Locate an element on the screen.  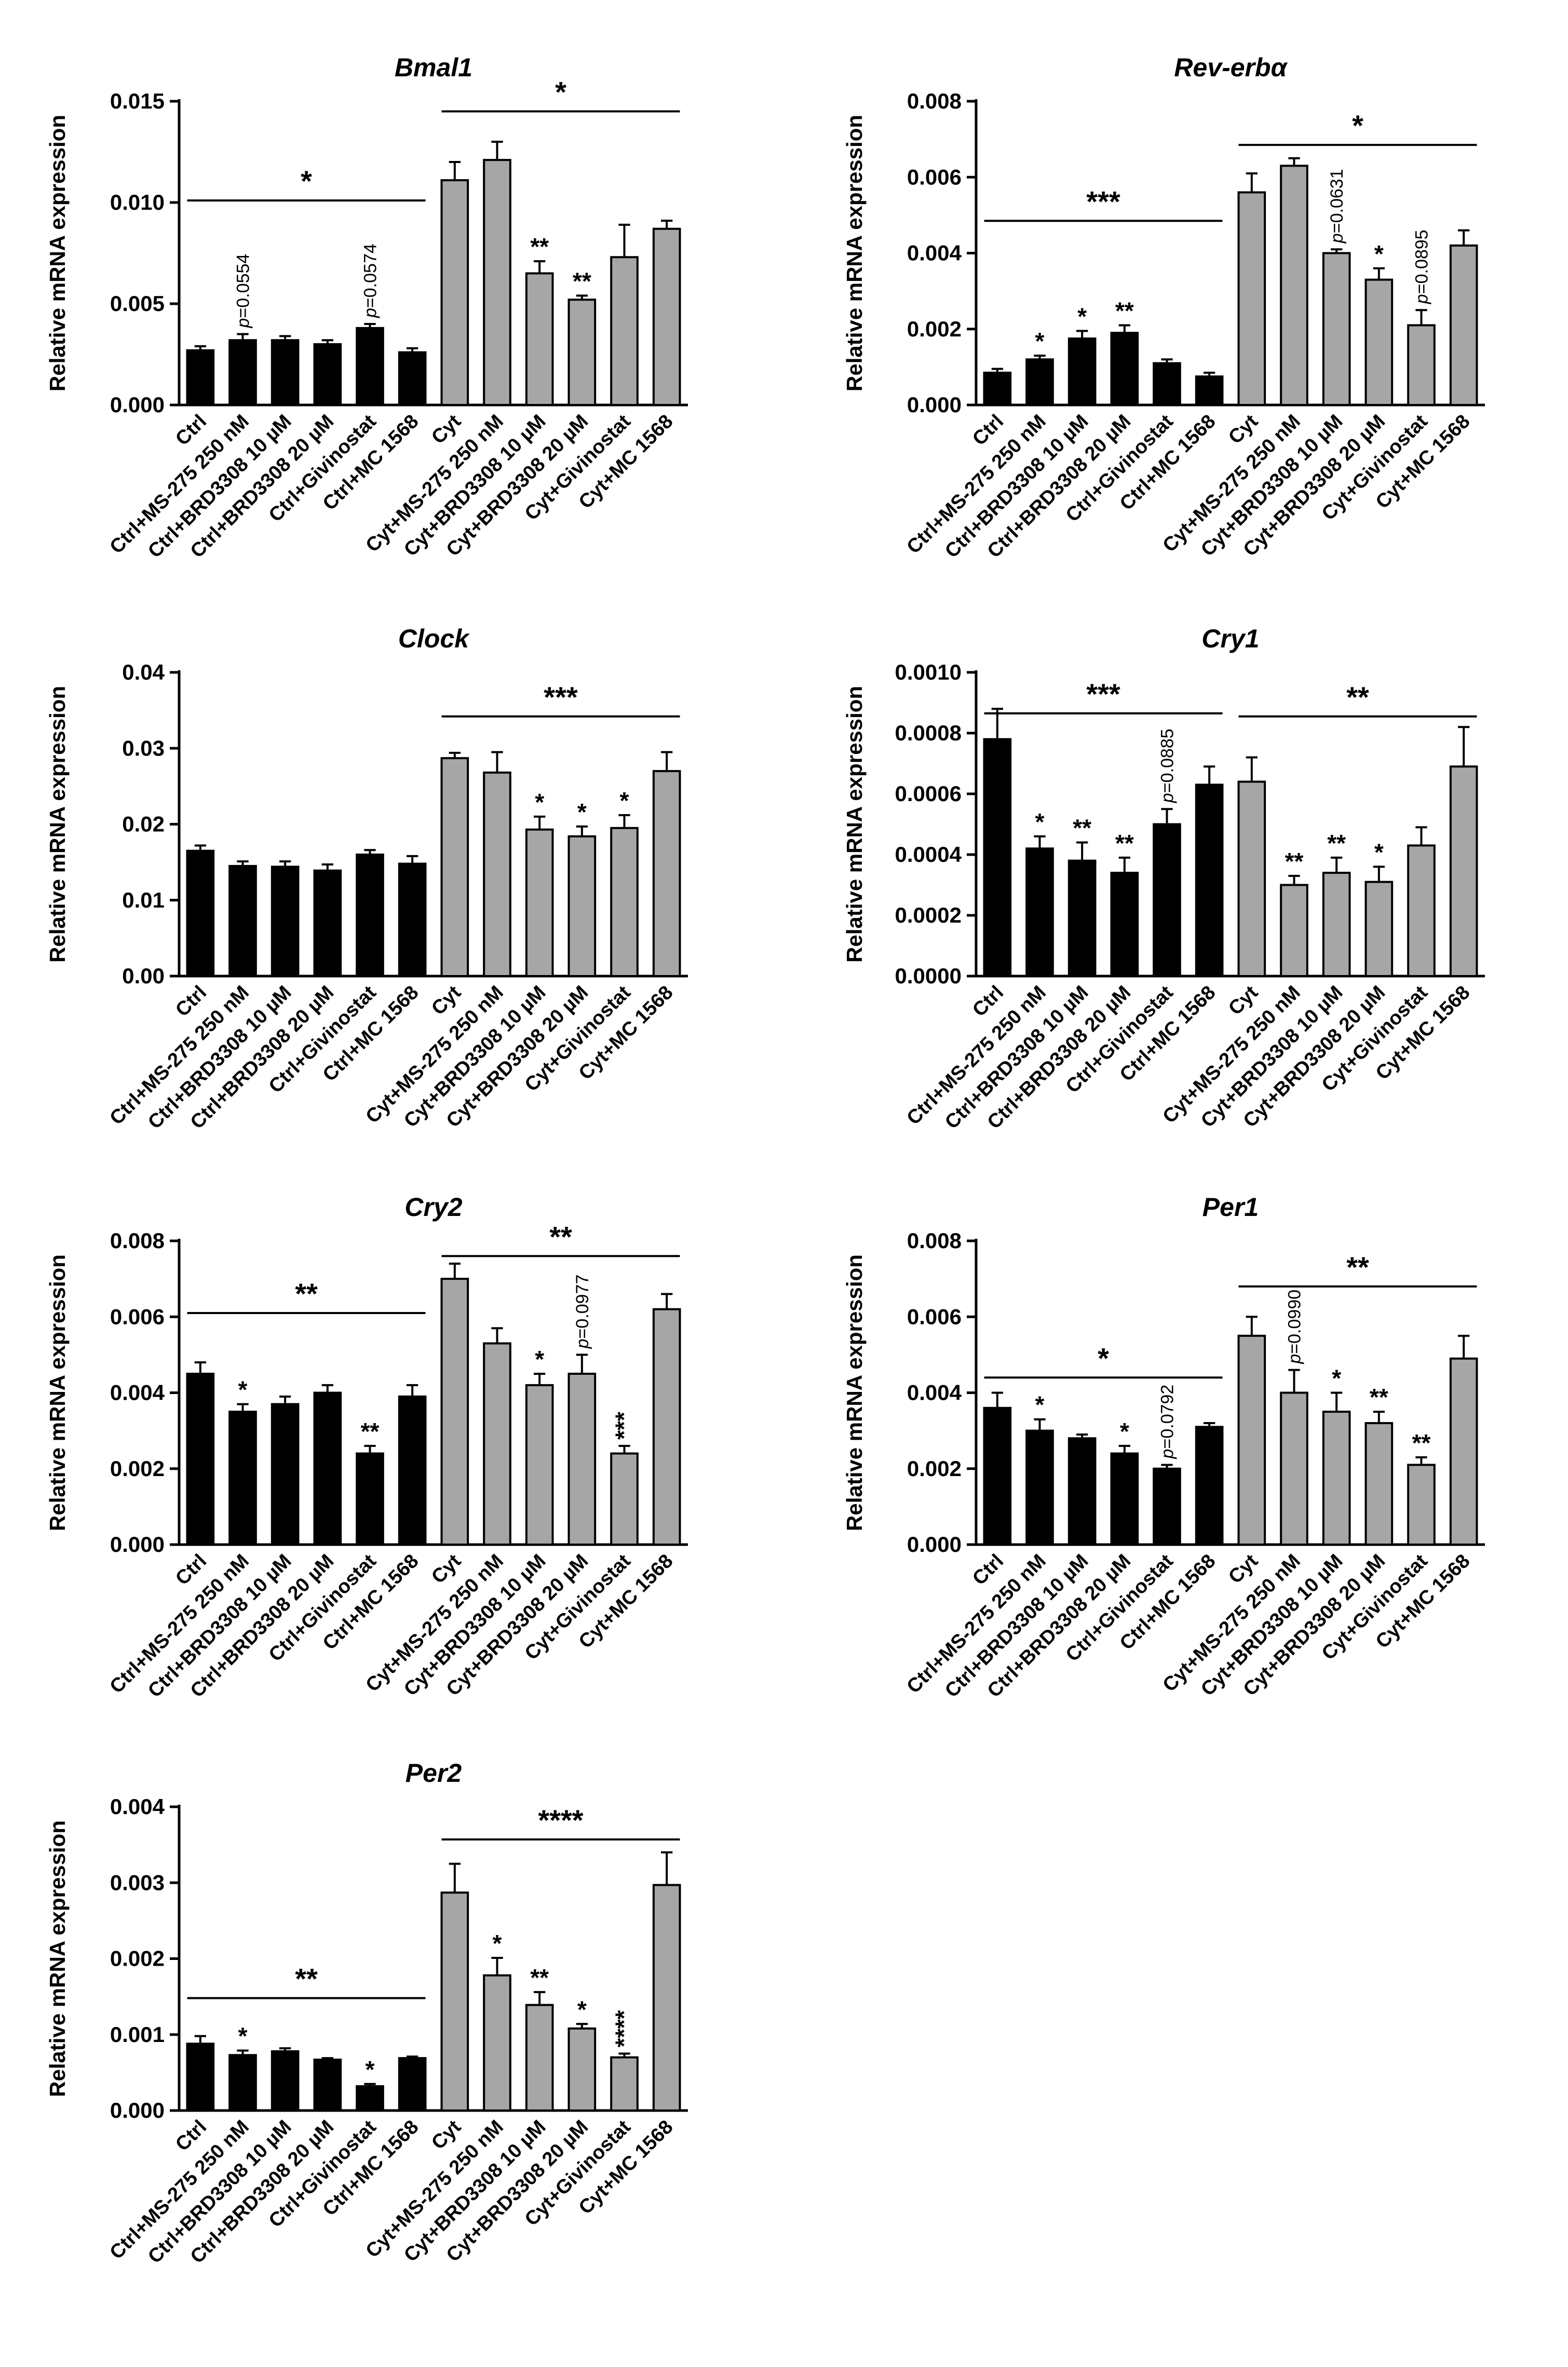
y-tick-label: 0.03 is located at coordinates (143, 748).